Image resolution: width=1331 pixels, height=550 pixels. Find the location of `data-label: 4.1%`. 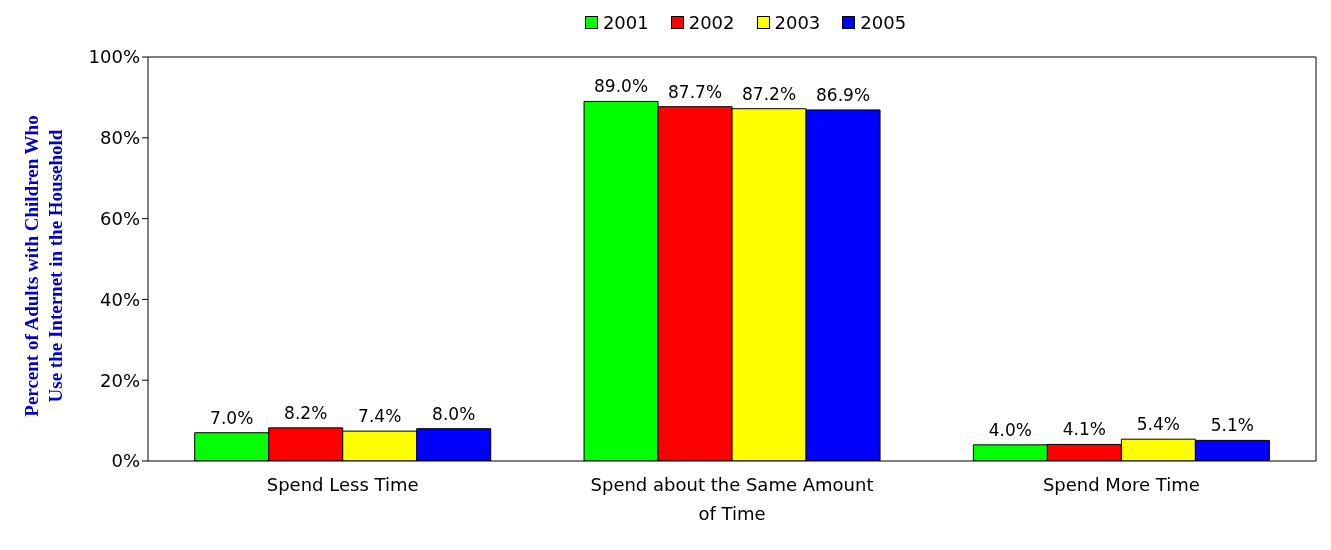

data-label: 4.1% is located at coordinates (1084, 429).